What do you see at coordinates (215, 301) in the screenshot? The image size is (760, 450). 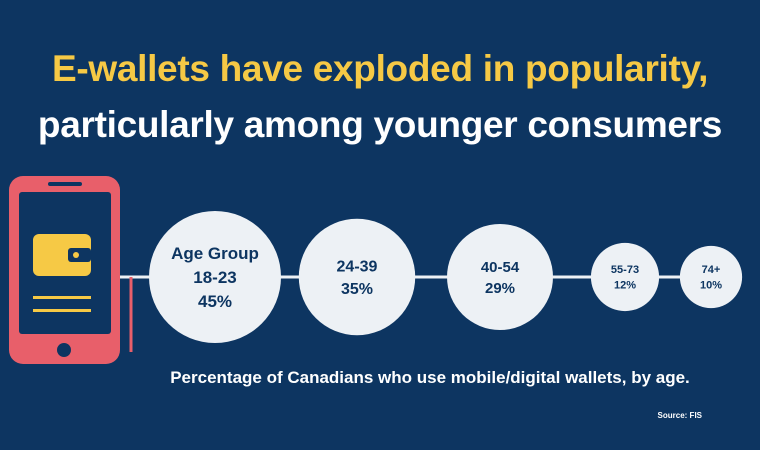 I see `bubble-value-label: 45%` at bounding box center [215, 301].